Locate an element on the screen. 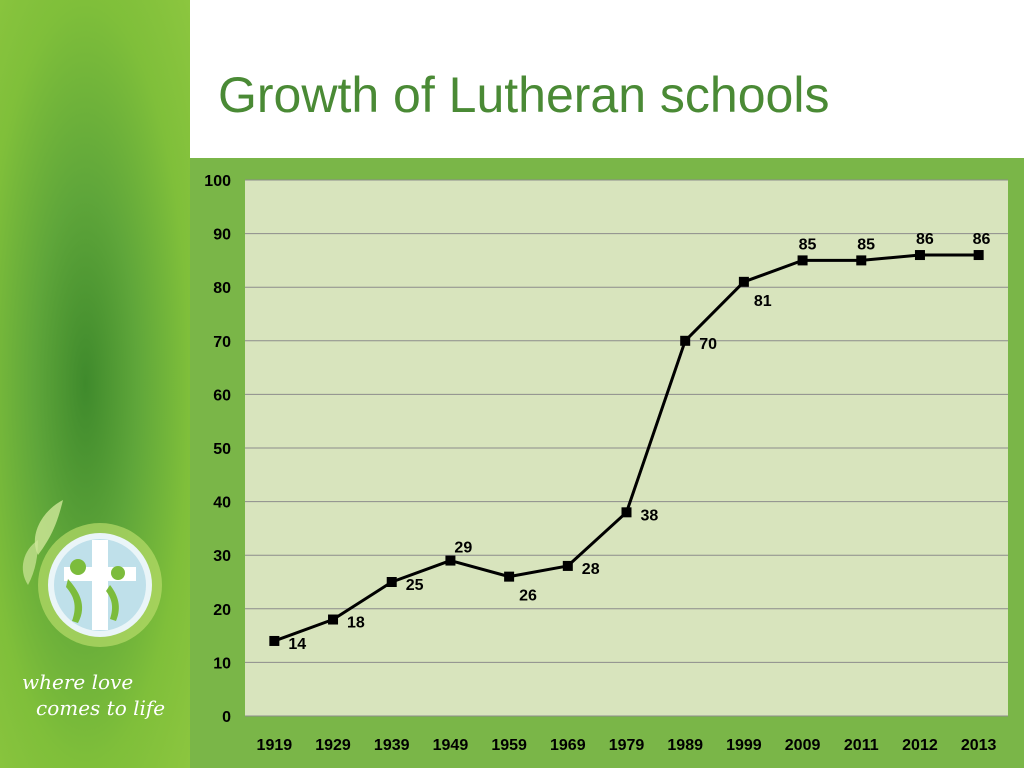 Image resolution: width=1024 pixels, height=768 pixels. logo-icon is located at coordinates (93, 575).